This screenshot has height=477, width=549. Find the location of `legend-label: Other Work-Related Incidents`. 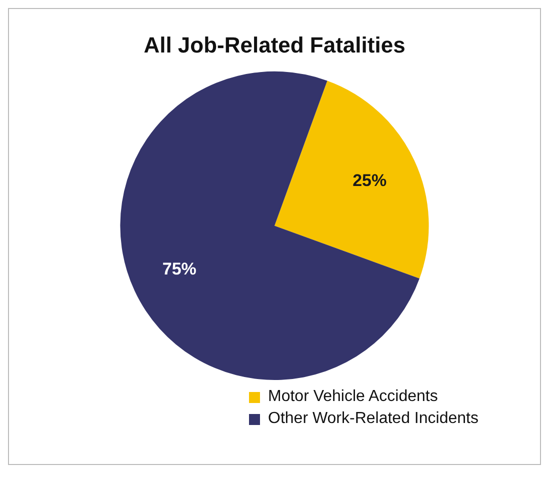

legend-label: Other Work-Related Incidents is located at coordinates (373, 419).